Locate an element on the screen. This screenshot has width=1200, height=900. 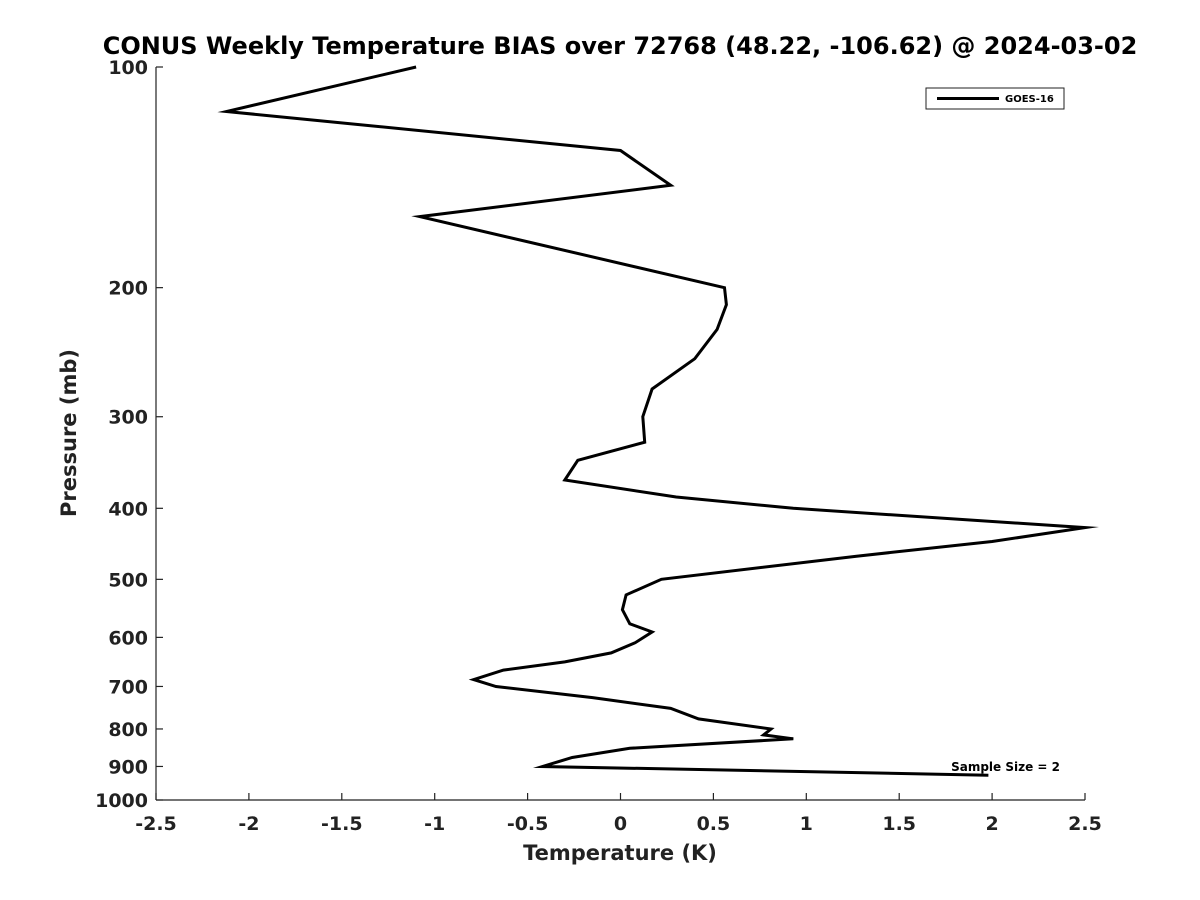
y-tick-label: 500 is located at coordinates (128, 580).